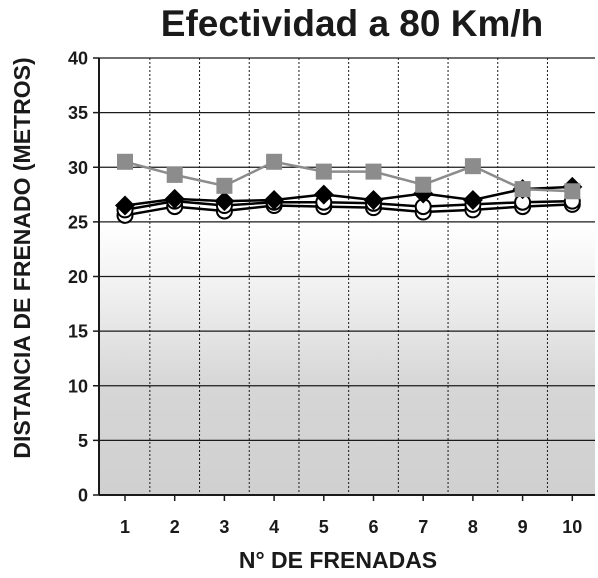 This screenshot has width=598, height=578. I want to click on x-tick-label: 1, so click(125, 527).